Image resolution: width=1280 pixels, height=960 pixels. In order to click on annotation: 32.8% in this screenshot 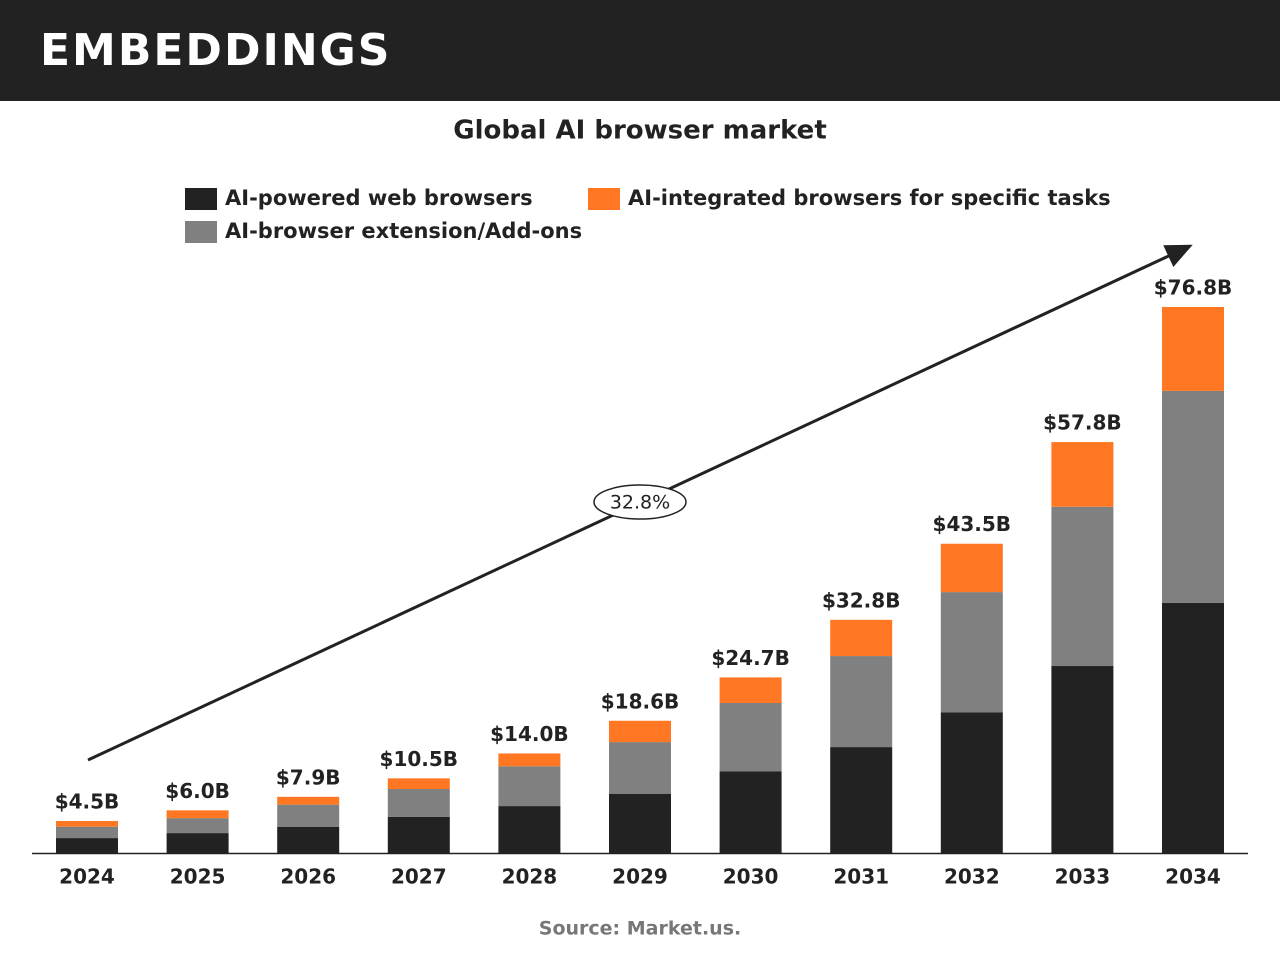, I will do `click(640, 503)`.